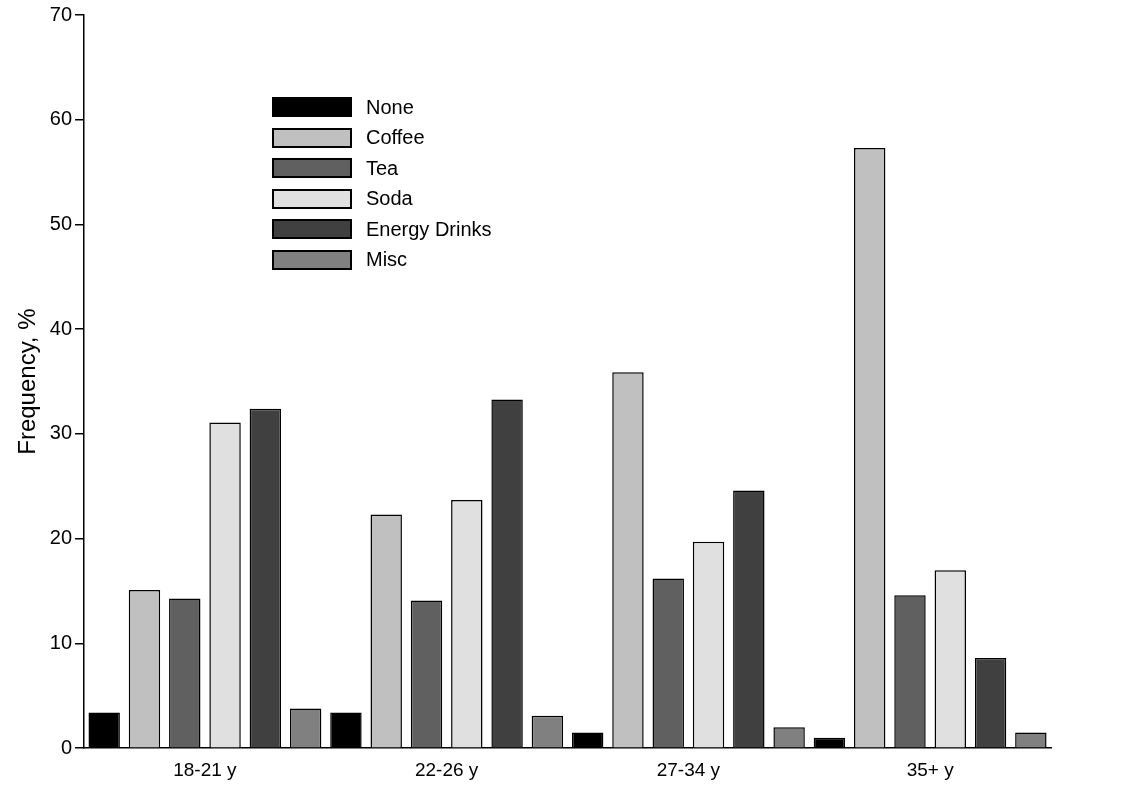  I want to click on y-tick-label: 30, so click(61, 432).